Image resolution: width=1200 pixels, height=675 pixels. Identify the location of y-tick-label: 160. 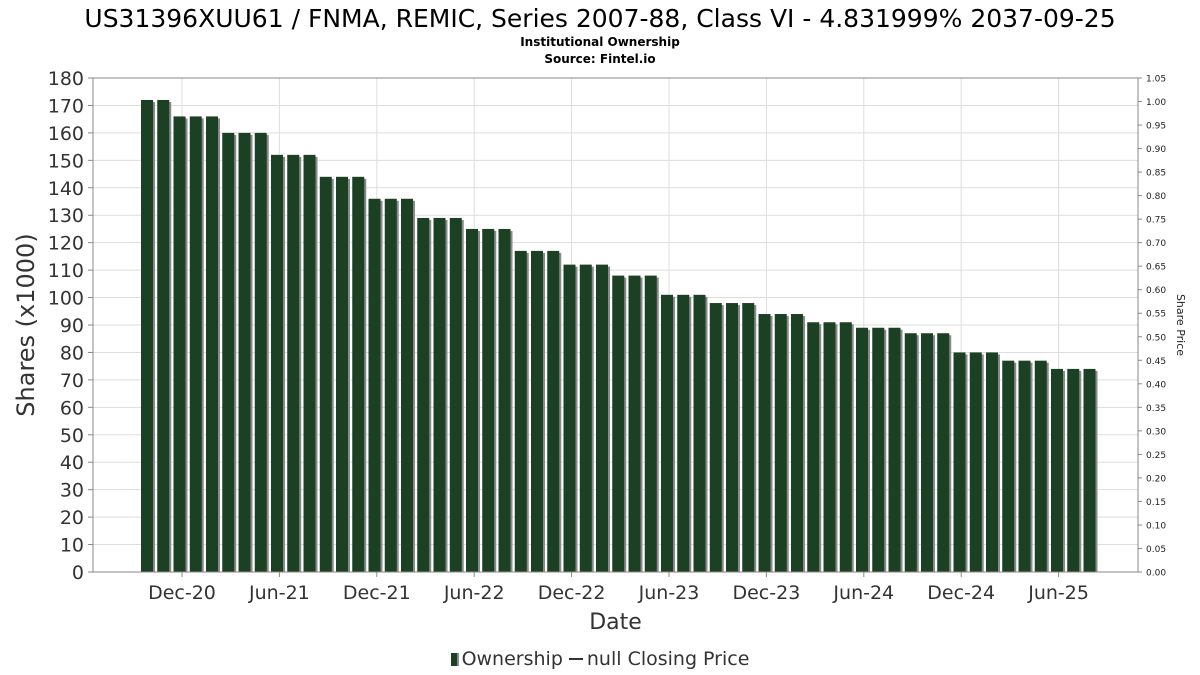
(66, 134).